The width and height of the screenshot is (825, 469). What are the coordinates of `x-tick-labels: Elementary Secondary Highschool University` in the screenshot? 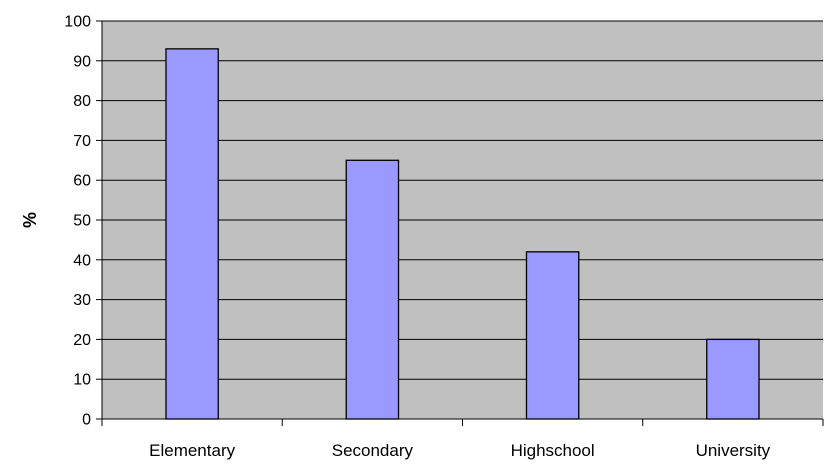 It's located at (462, 439).